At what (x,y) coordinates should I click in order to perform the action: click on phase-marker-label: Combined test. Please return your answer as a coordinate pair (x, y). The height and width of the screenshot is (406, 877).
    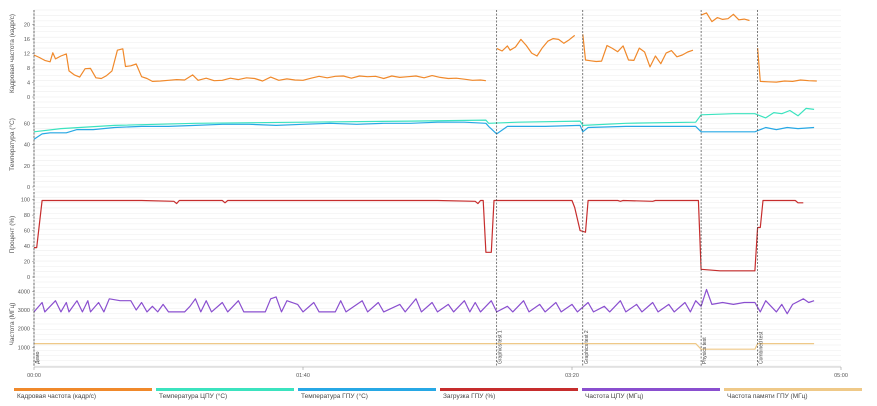
    Looking at the image, I should click on (762, 347).